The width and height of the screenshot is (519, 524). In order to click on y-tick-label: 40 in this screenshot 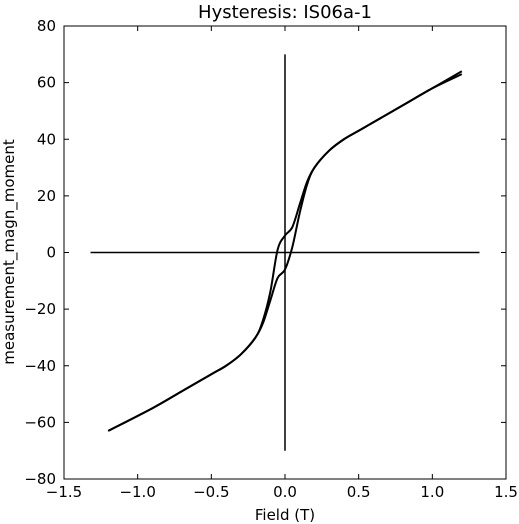, I will do `click(46, 139)`.